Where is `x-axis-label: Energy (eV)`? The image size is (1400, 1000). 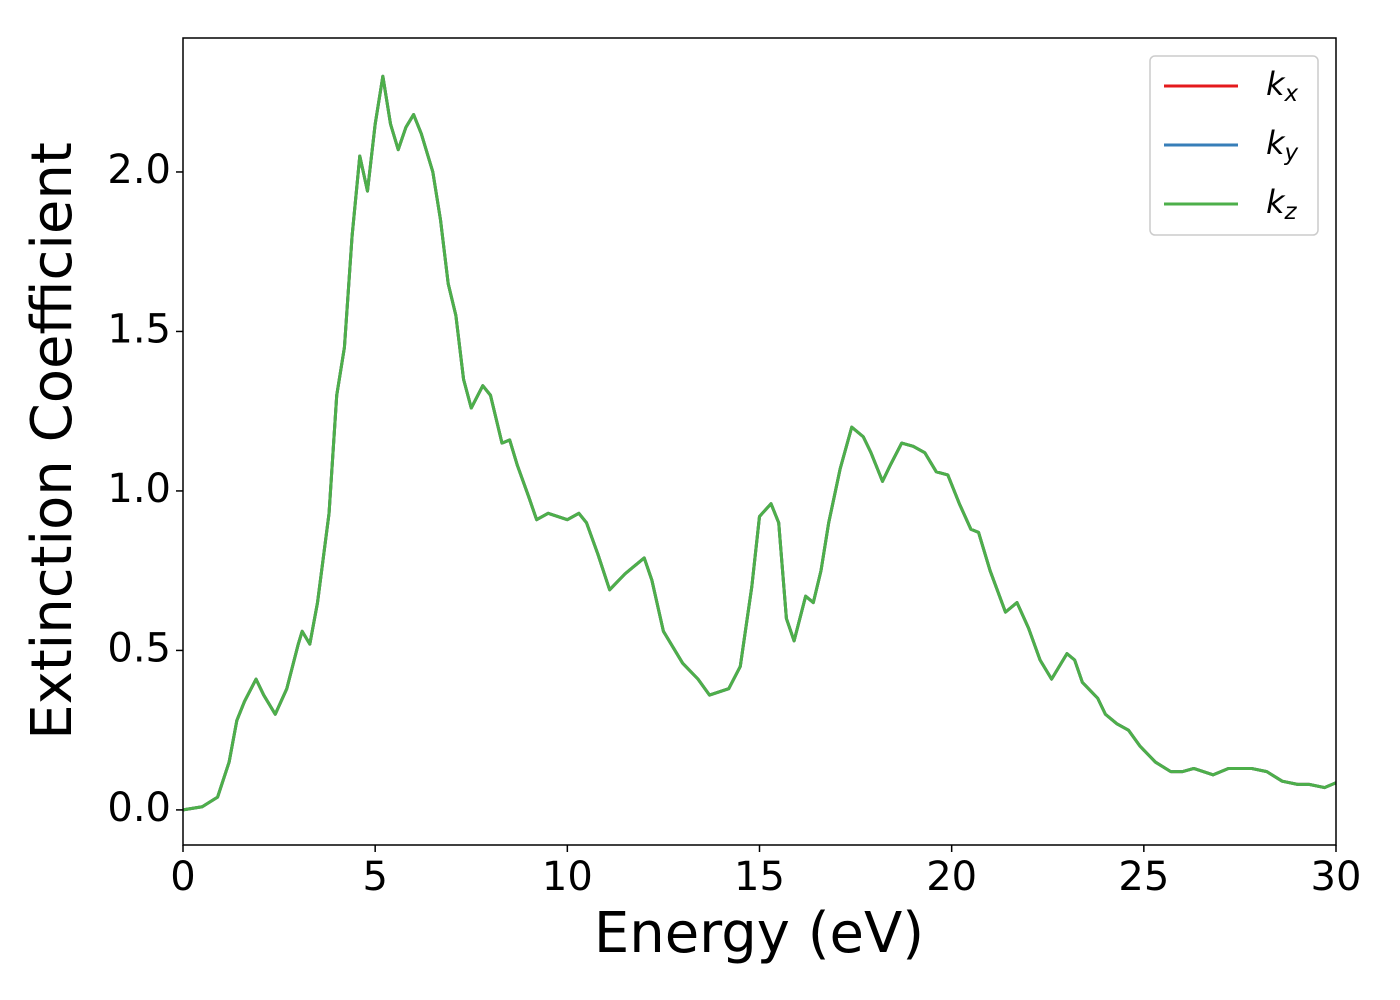 x-axis-label: Energy (eV) is located at coordinates (759, 933).